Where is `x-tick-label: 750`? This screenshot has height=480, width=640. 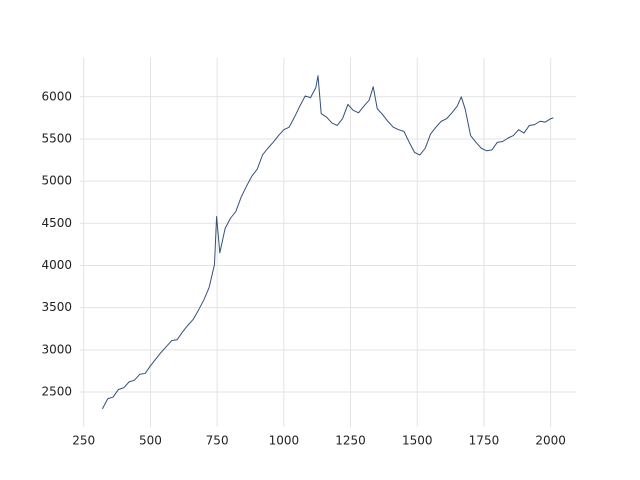
x-tick-label: 750 is located at coordinates (217, 441).